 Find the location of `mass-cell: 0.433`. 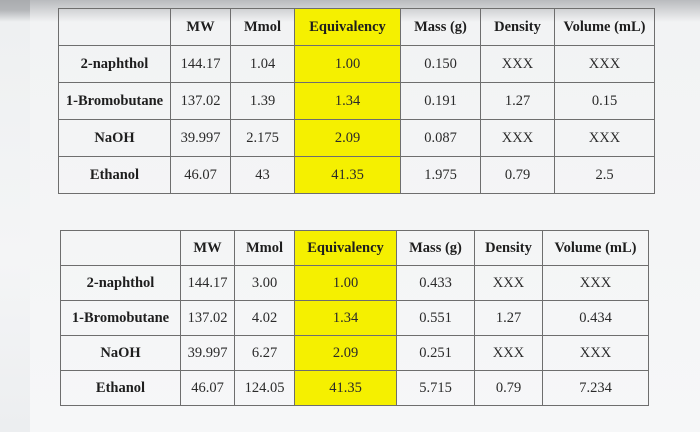

mass-cell: 0.433 is located at coordinates (435, 283).